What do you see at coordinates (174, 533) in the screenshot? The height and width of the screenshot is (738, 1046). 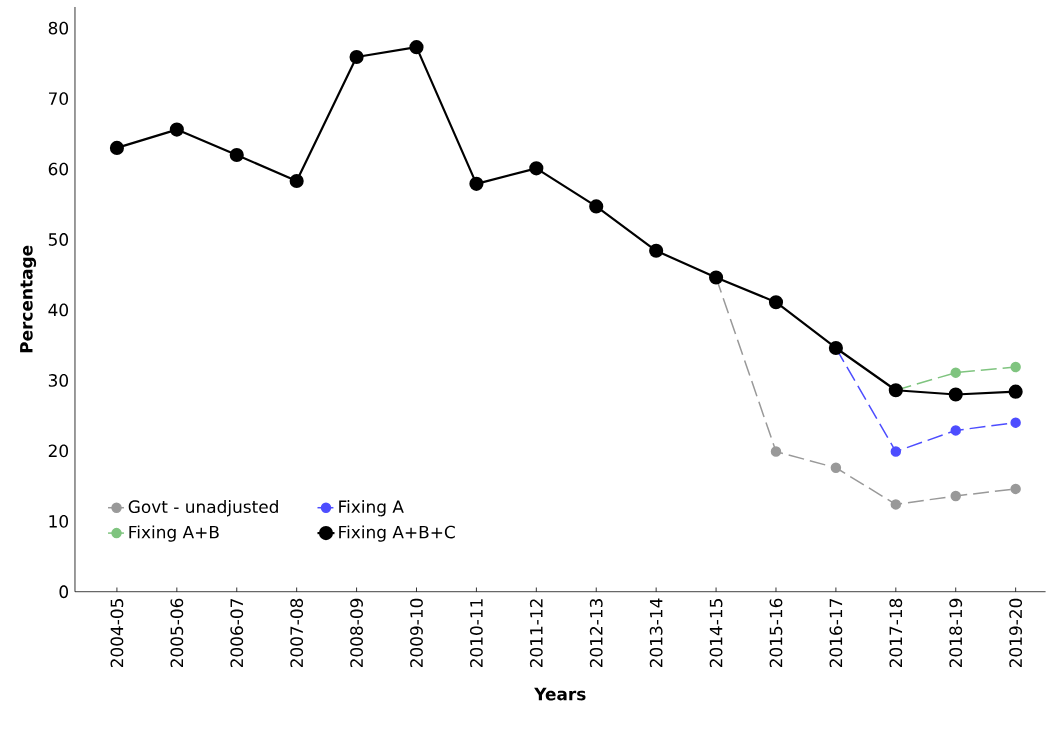 I see `legend-label: Fixing A+B` at bounding box center [174, 533].